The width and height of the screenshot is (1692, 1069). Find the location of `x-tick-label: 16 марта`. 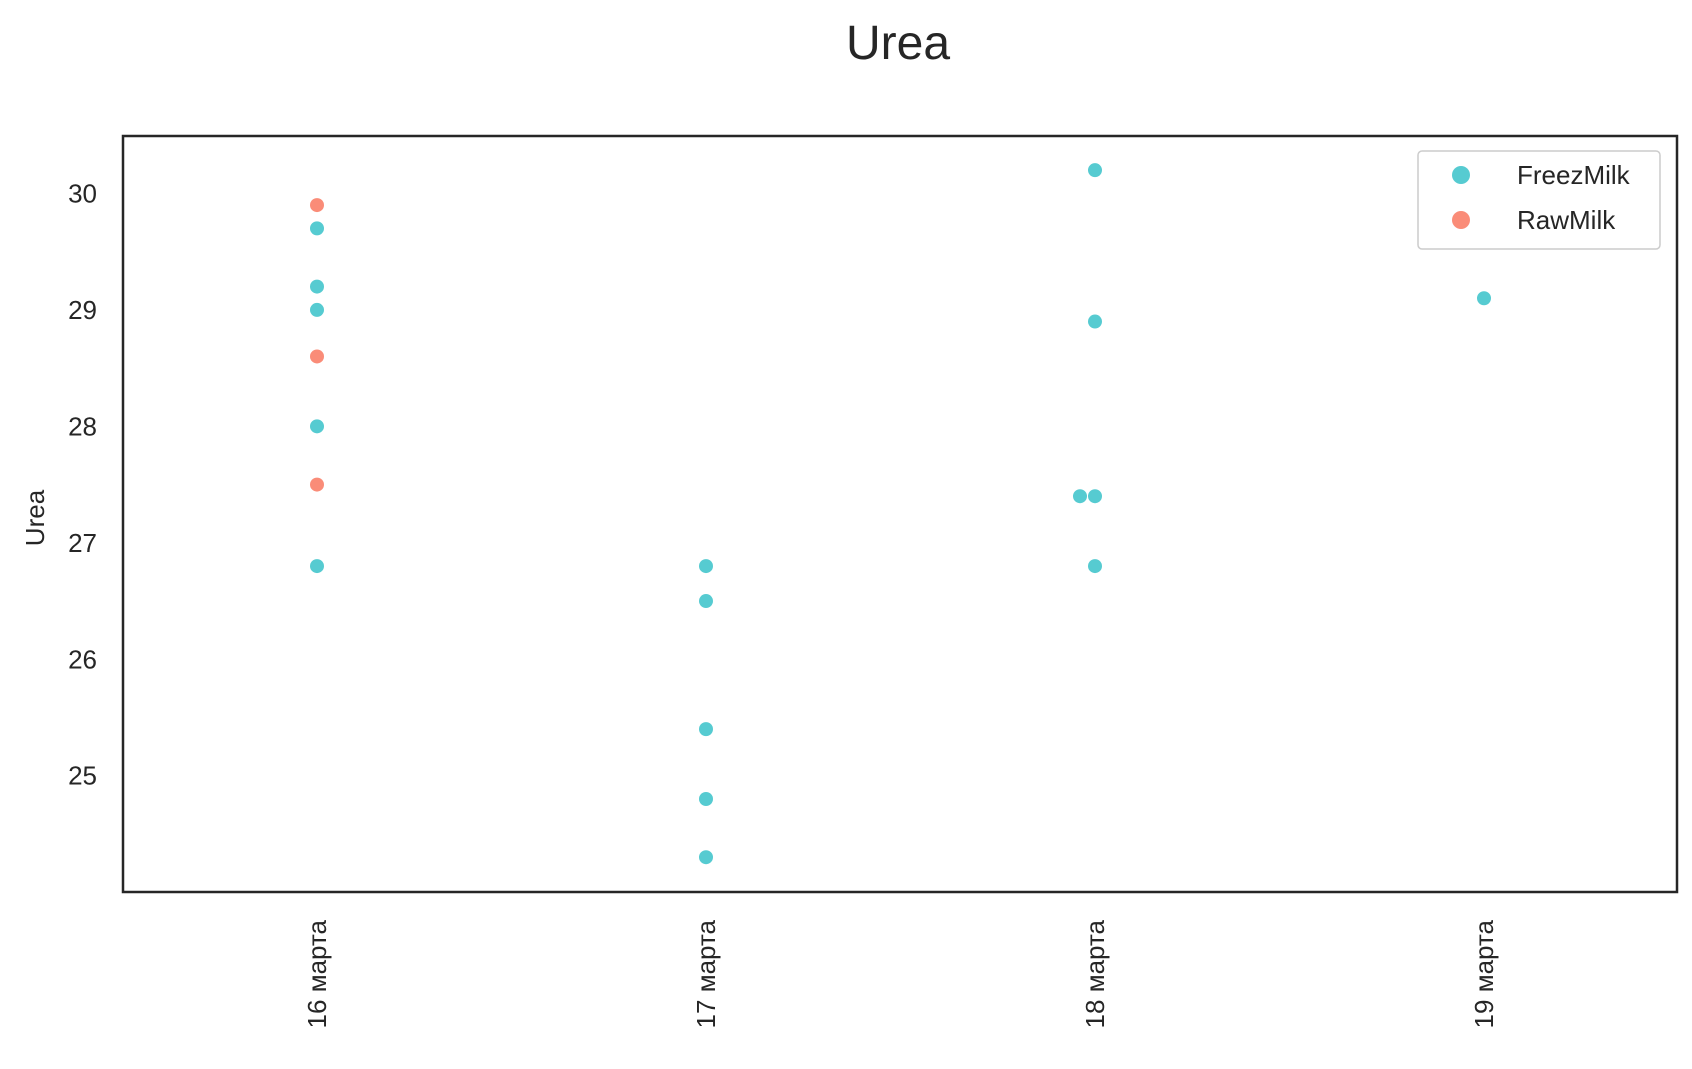

x-tick-label: 16 марта is located at coordinates (317, 973).